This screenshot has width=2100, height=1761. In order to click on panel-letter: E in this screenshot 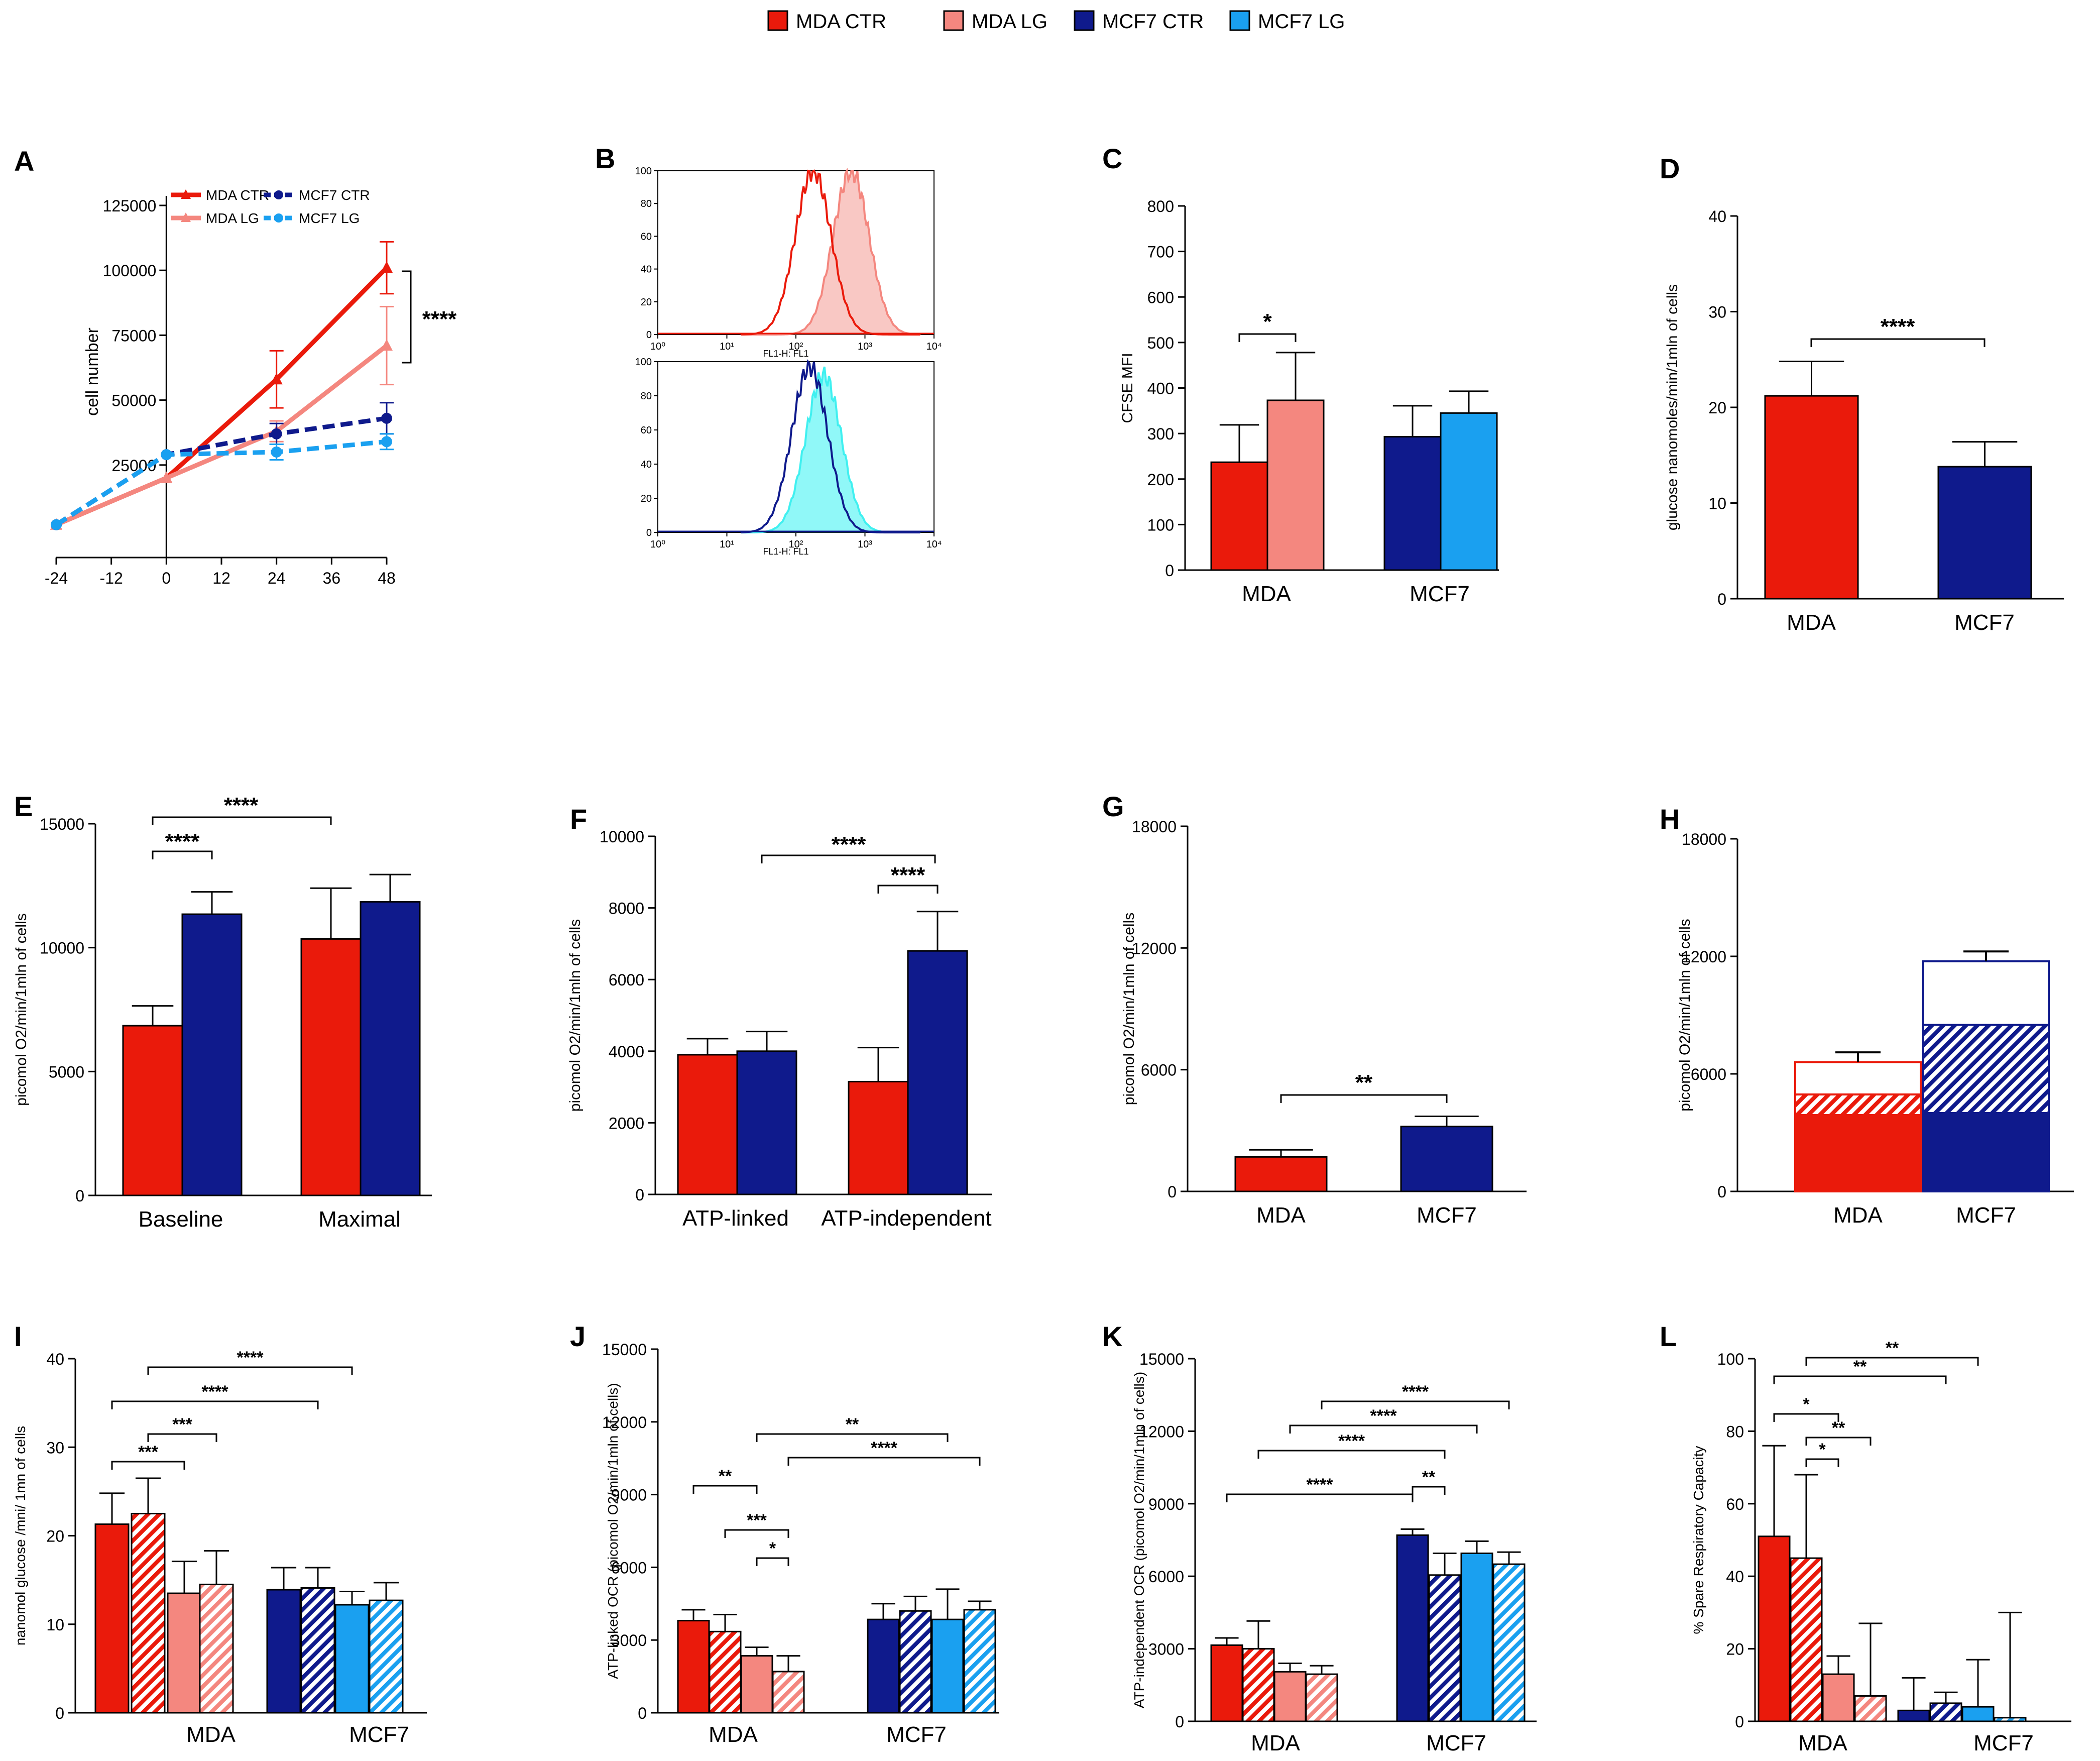, I will do `click(23, 807)`.